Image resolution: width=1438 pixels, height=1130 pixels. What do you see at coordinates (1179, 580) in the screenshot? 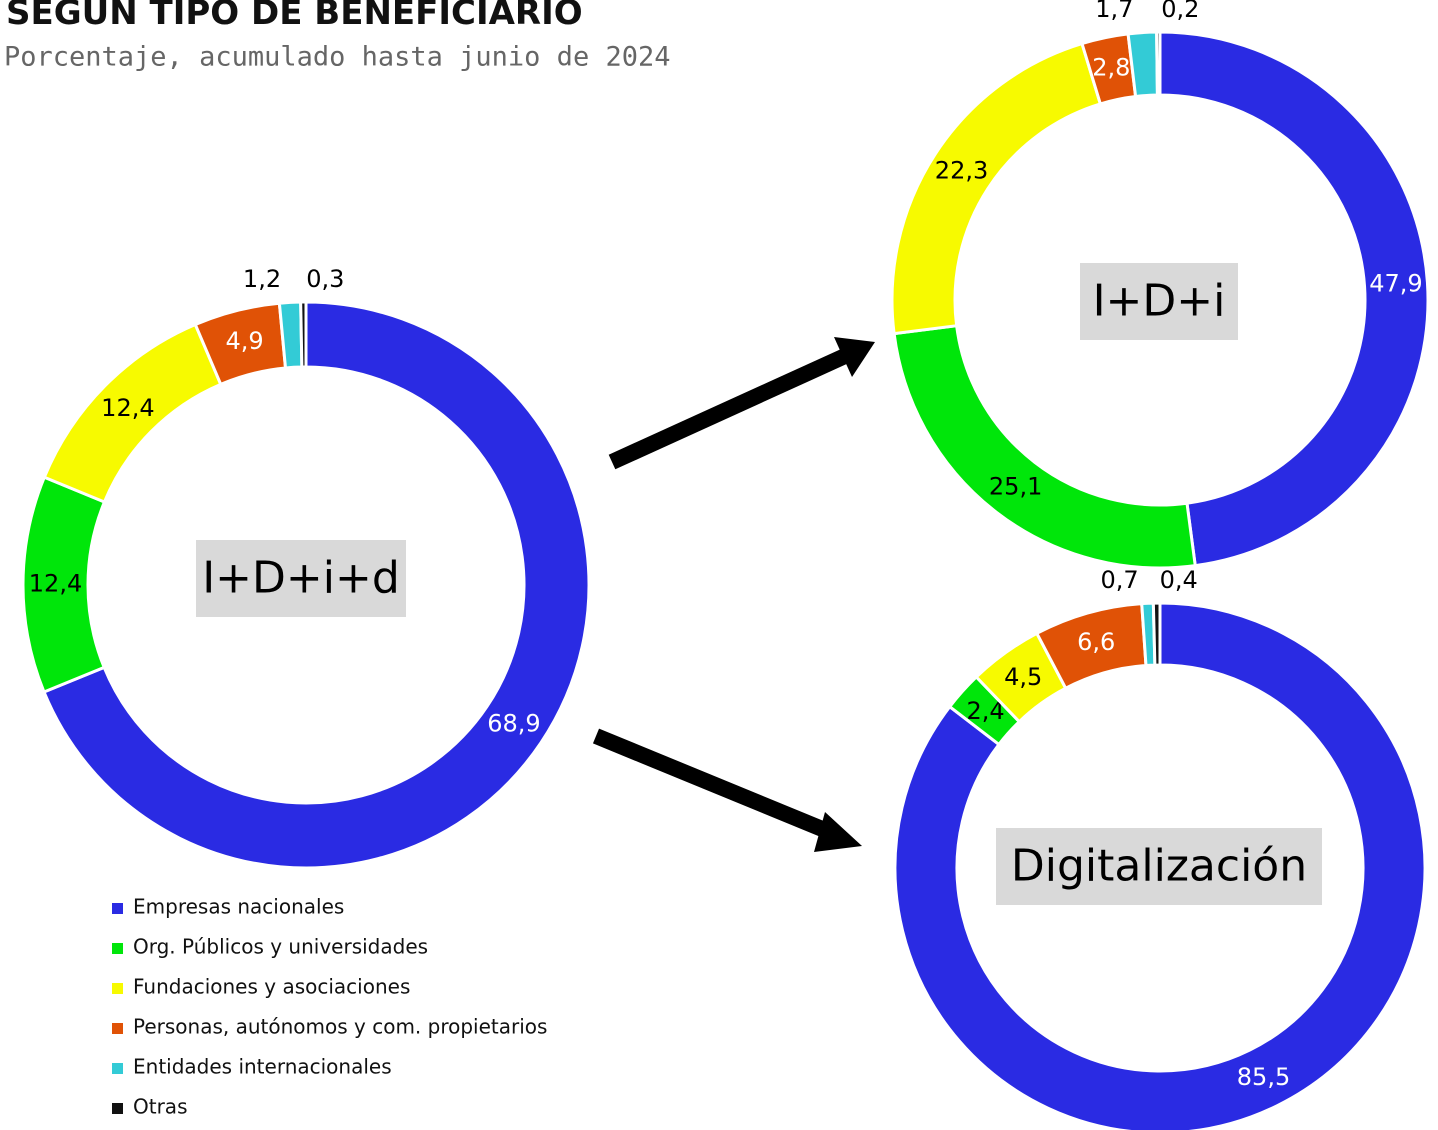
I see `data-label: 0,4` at bounding box center [1179, 580].